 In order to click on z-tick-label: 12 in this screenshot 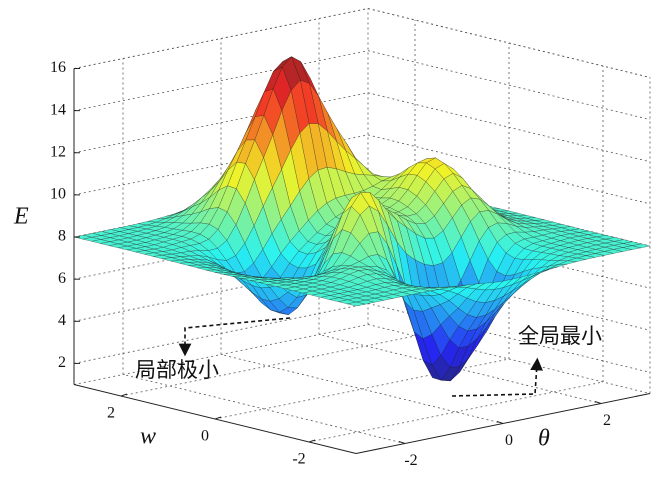, I will do `click(58, 151)`.